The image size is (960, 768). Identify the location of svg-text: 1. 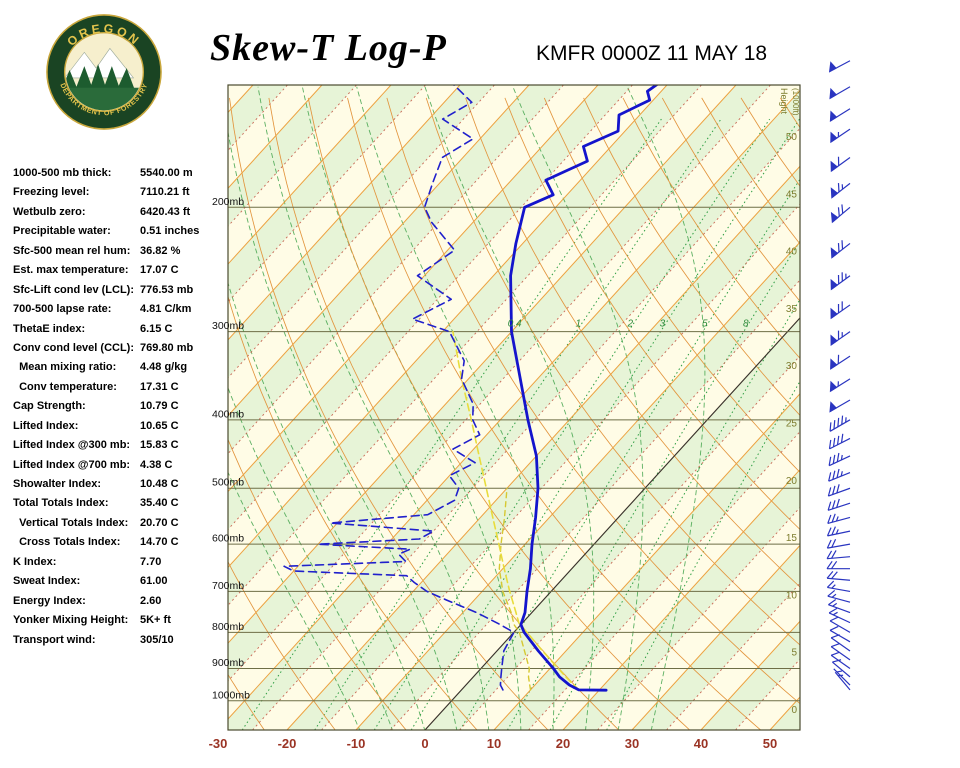
(579, 324).